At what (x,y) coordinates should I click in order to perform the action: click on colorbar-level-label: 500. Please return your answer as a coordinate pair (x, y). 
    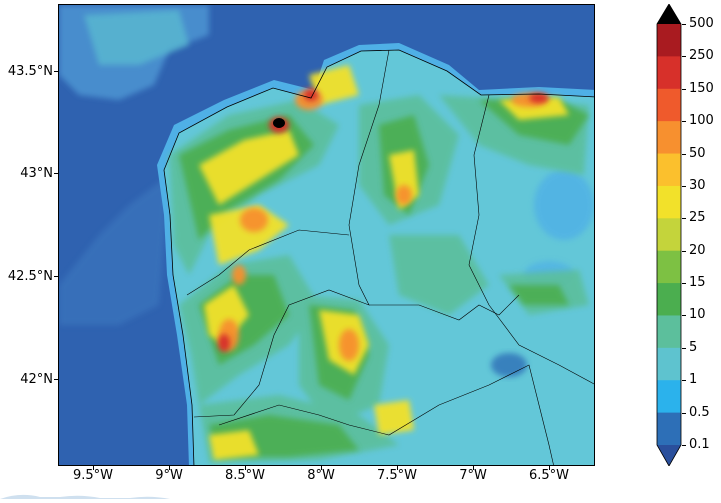
    Looking at the image, I should click on (701, 23).